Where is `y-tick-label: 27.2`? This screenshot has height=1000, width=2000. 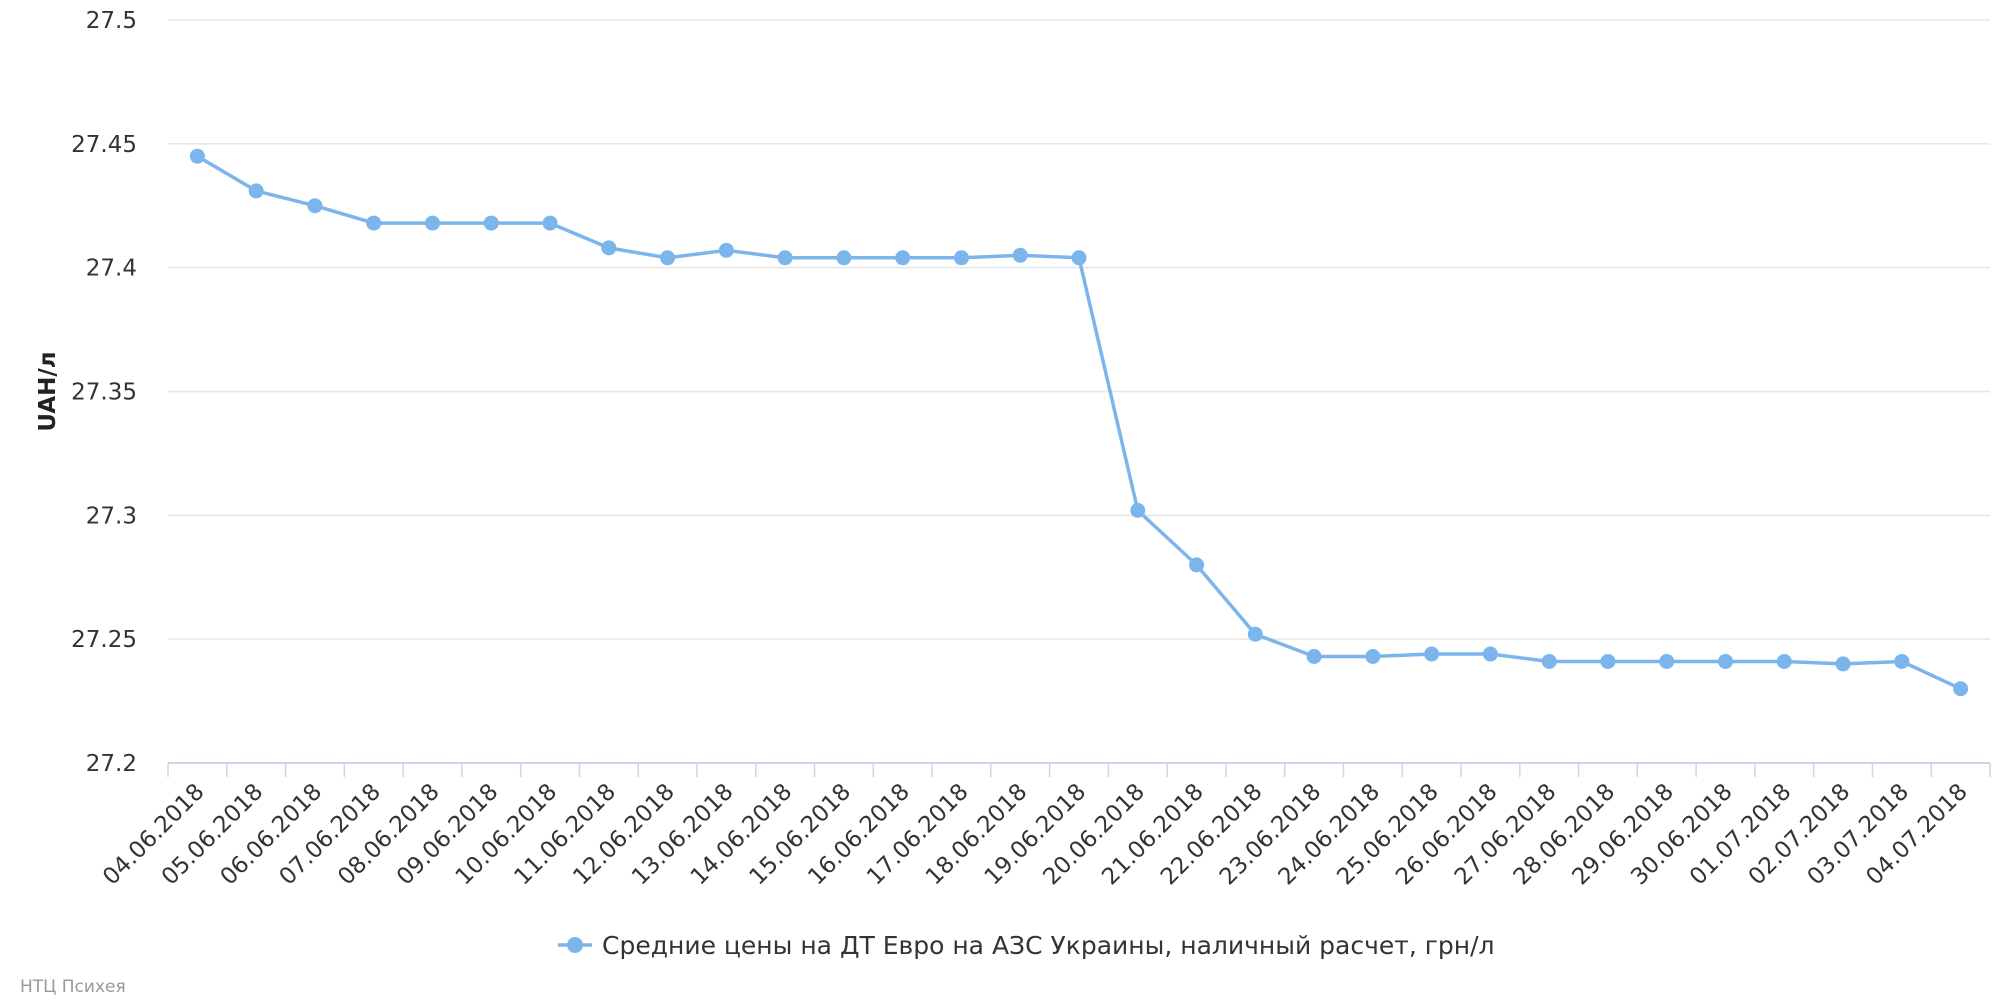
y-tick-label: 27.2 is located at coordinates (111, 764).